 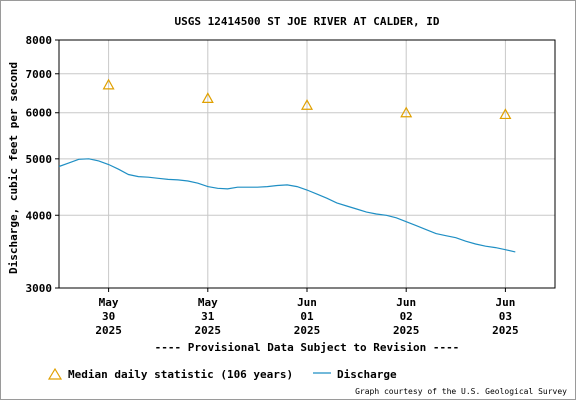 I want to click on chart-title: USGS 12414500 ST JOE RIVER AT CALDER, ID, so click(x=307, y=21).